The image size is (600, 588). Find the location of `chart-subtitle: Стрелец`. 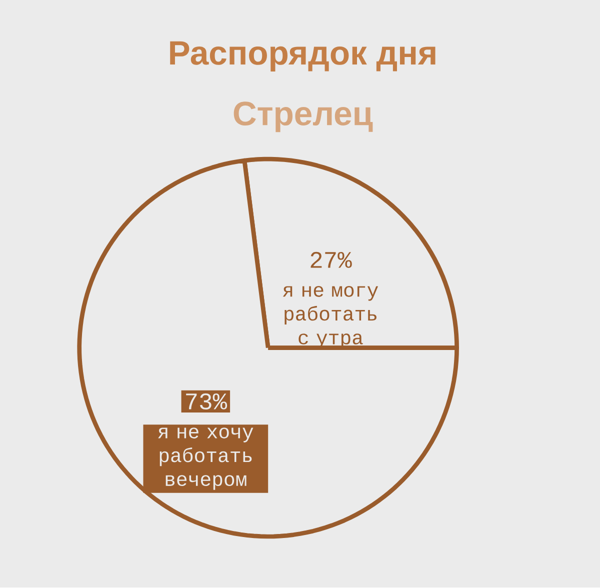

chart-subtitle: Стрелец is located at coordinates (303, 117).